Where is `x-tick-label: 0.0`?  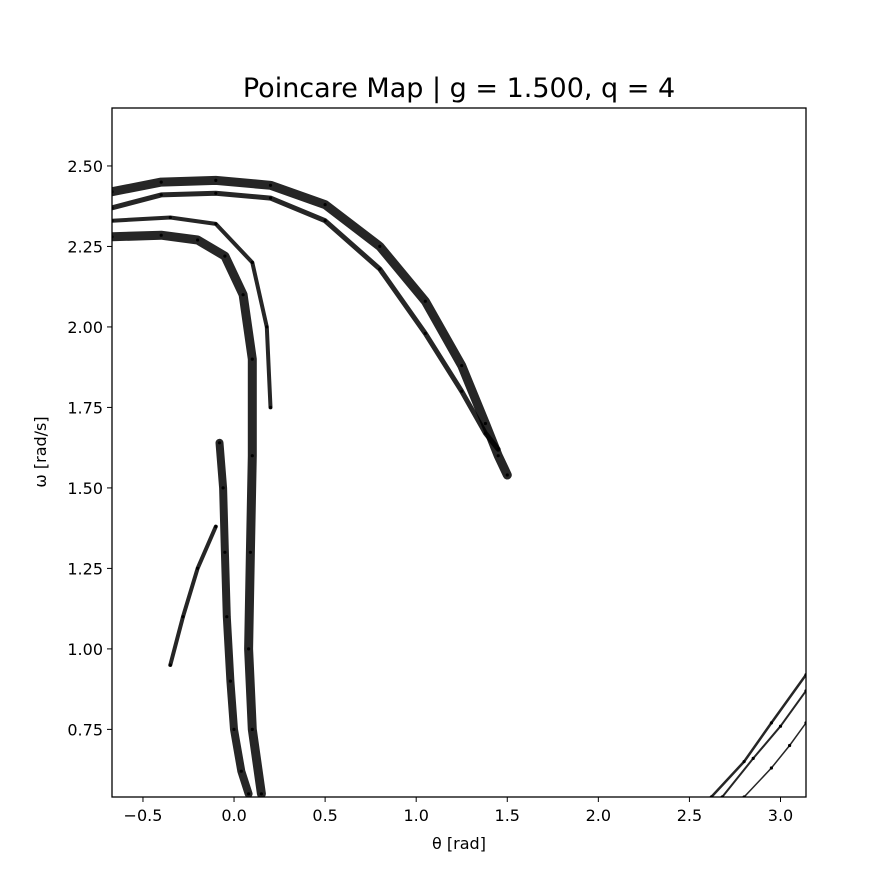
x-tick-label: 0.0 is located at coordinates (233, 815).